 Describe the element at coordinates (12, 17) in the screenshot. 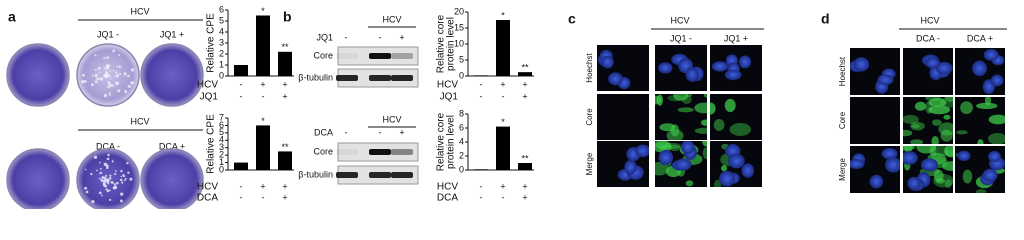

I see `panel-label: a` at that location.